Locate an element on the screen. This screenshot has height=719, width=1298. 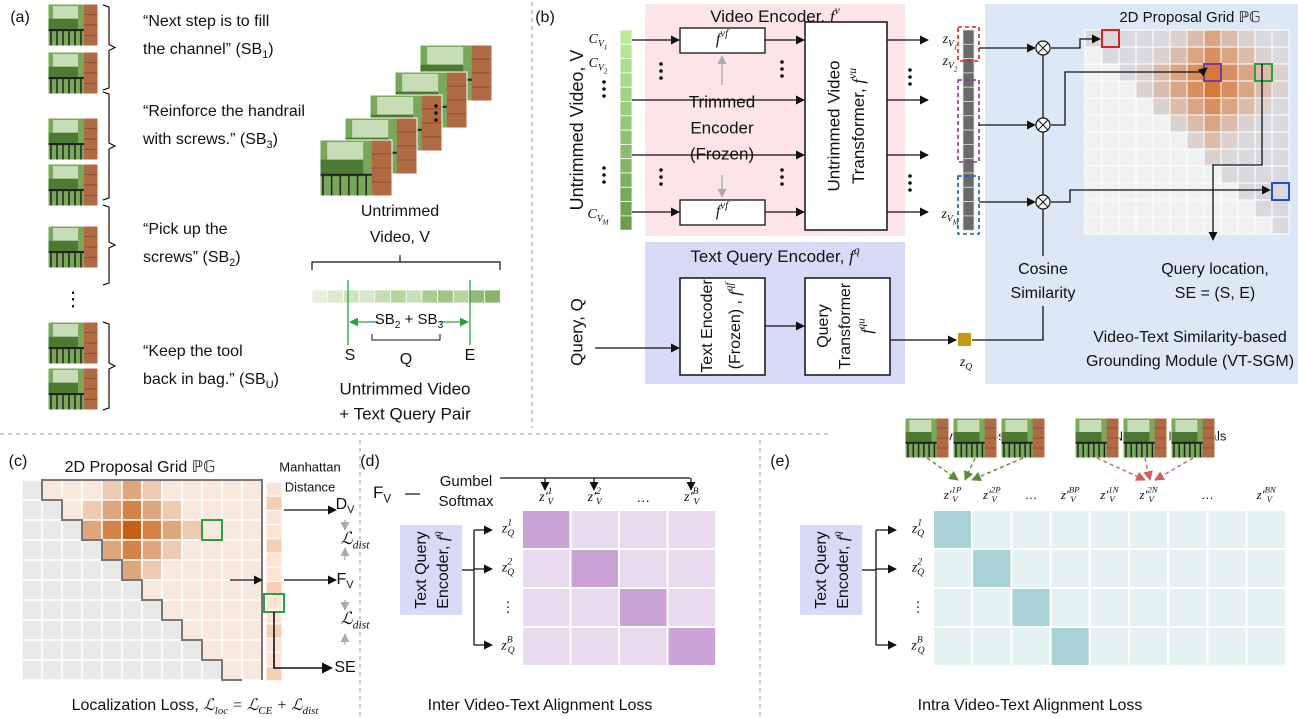
label: fqu is located at coordinates (865, 326).